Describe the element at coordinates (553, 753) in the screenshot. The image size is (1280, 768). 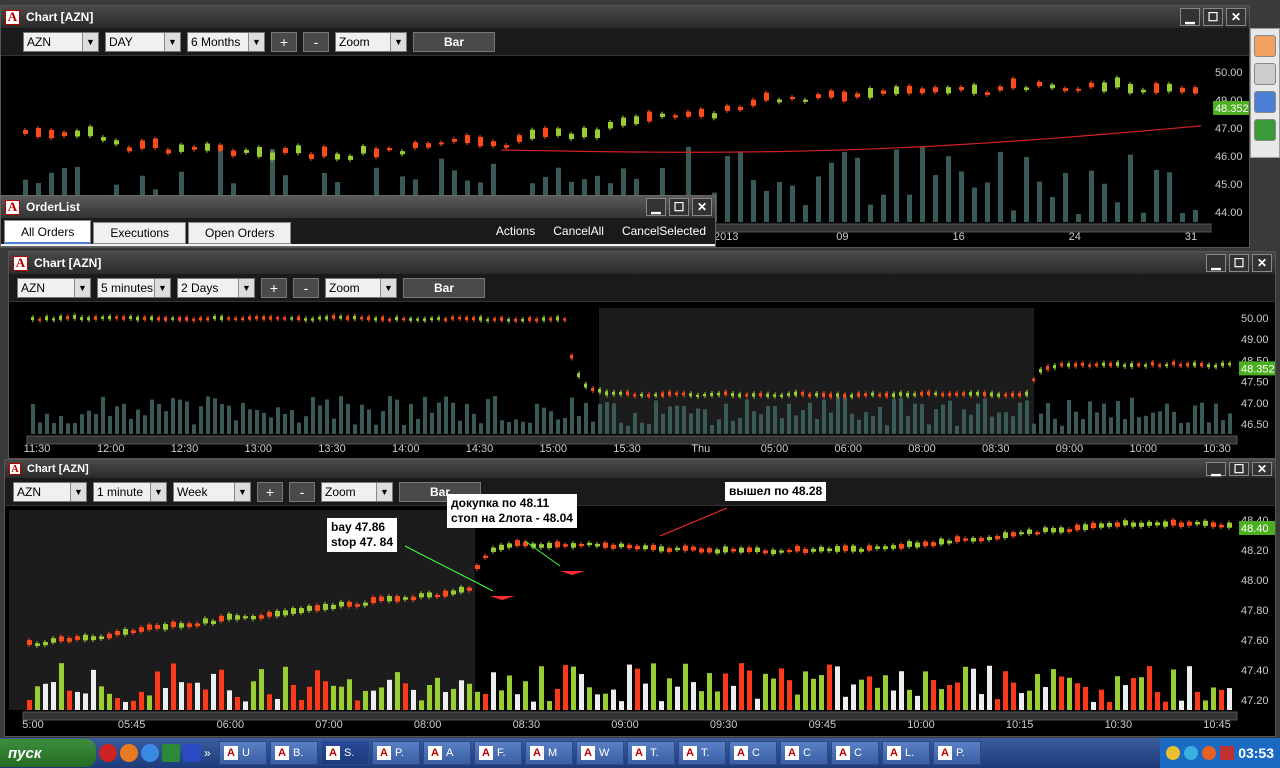
I see `taskbar-item-label: M` at that location.